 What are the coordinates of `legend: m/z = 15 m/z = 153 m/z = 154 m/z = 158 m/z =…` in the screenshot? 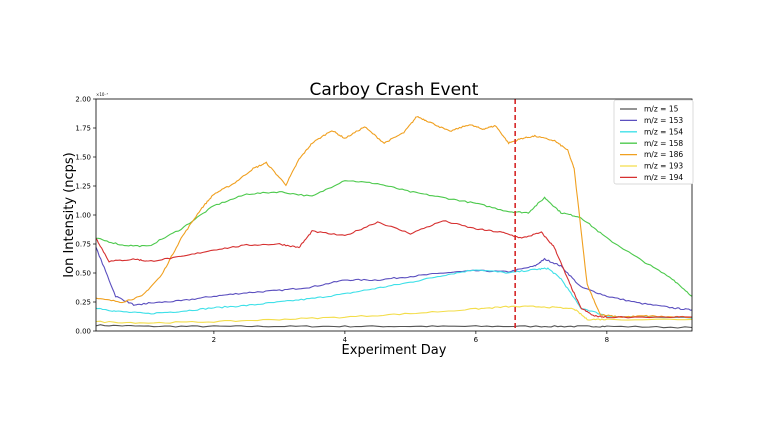 It's located at (653, 142).